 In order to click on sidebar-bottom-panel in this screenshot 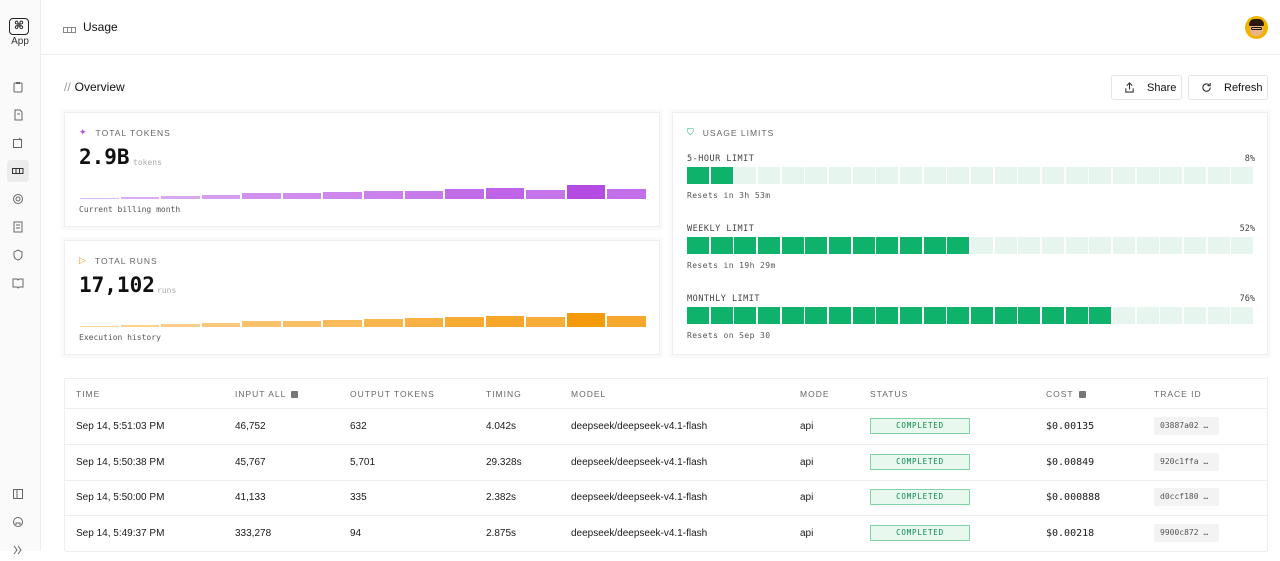, I will do `click(18, 494)`.